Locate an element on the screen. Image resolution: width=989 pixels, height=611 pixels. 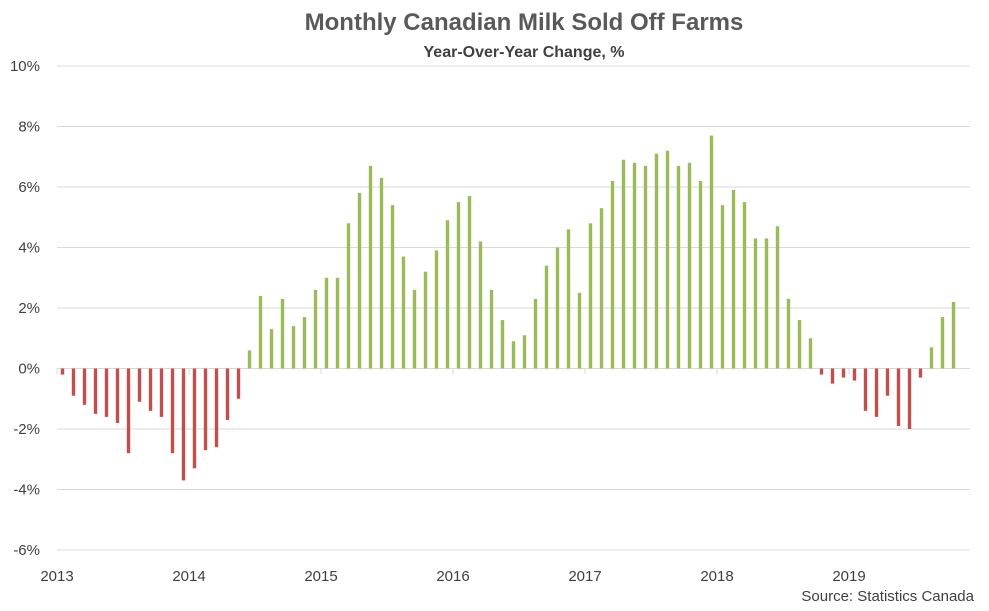
x-tick-label: 2019 is located at coordinates (848, 576).